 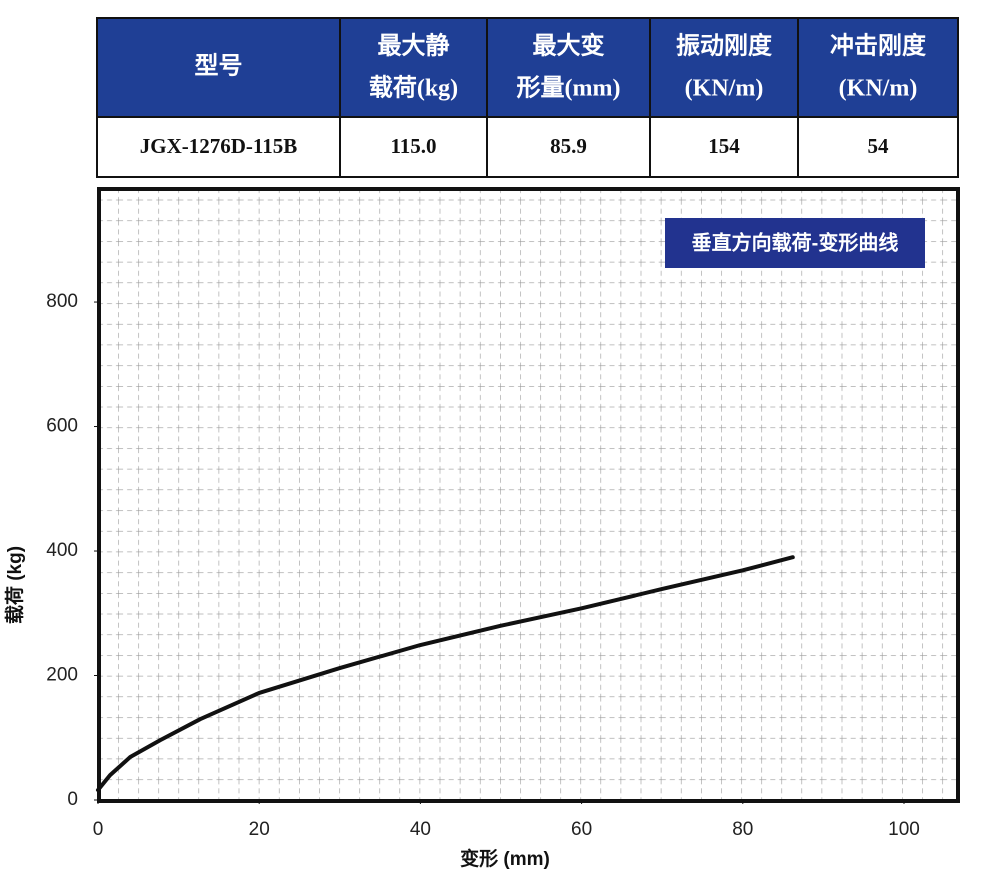 I want to click on table-cell: 85.9, so click(x=568, y=146).